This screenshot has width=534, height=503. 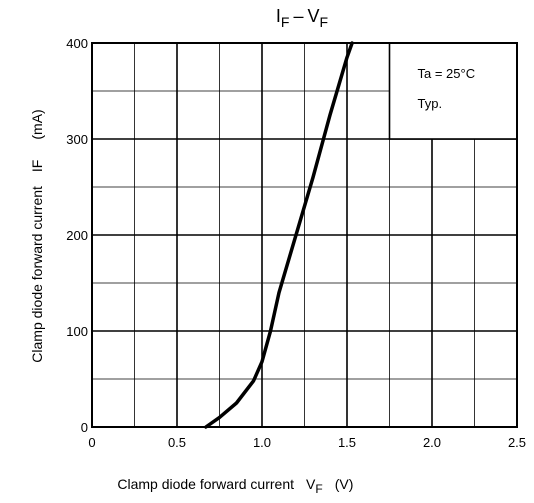 I want to click on annotation-temp: Ta = 25°C, so click(x=447, y=73).